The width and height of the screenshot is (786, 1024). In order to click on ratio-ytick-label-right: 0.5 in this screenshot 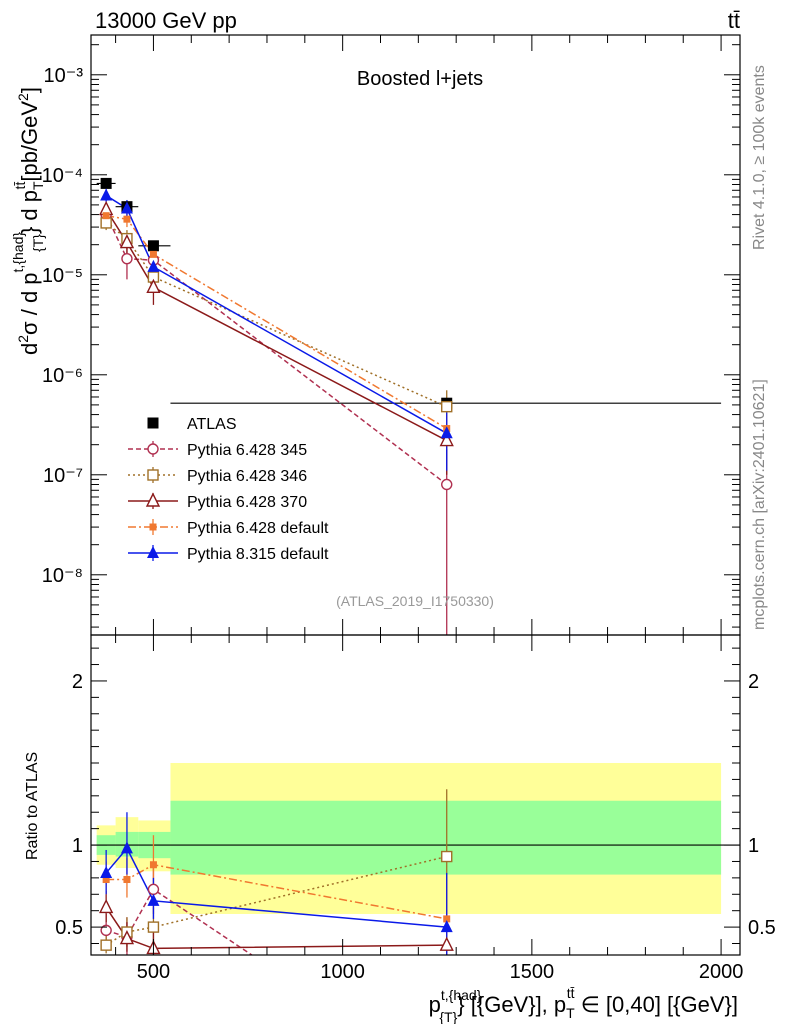, I will do `click(762, 928)`.